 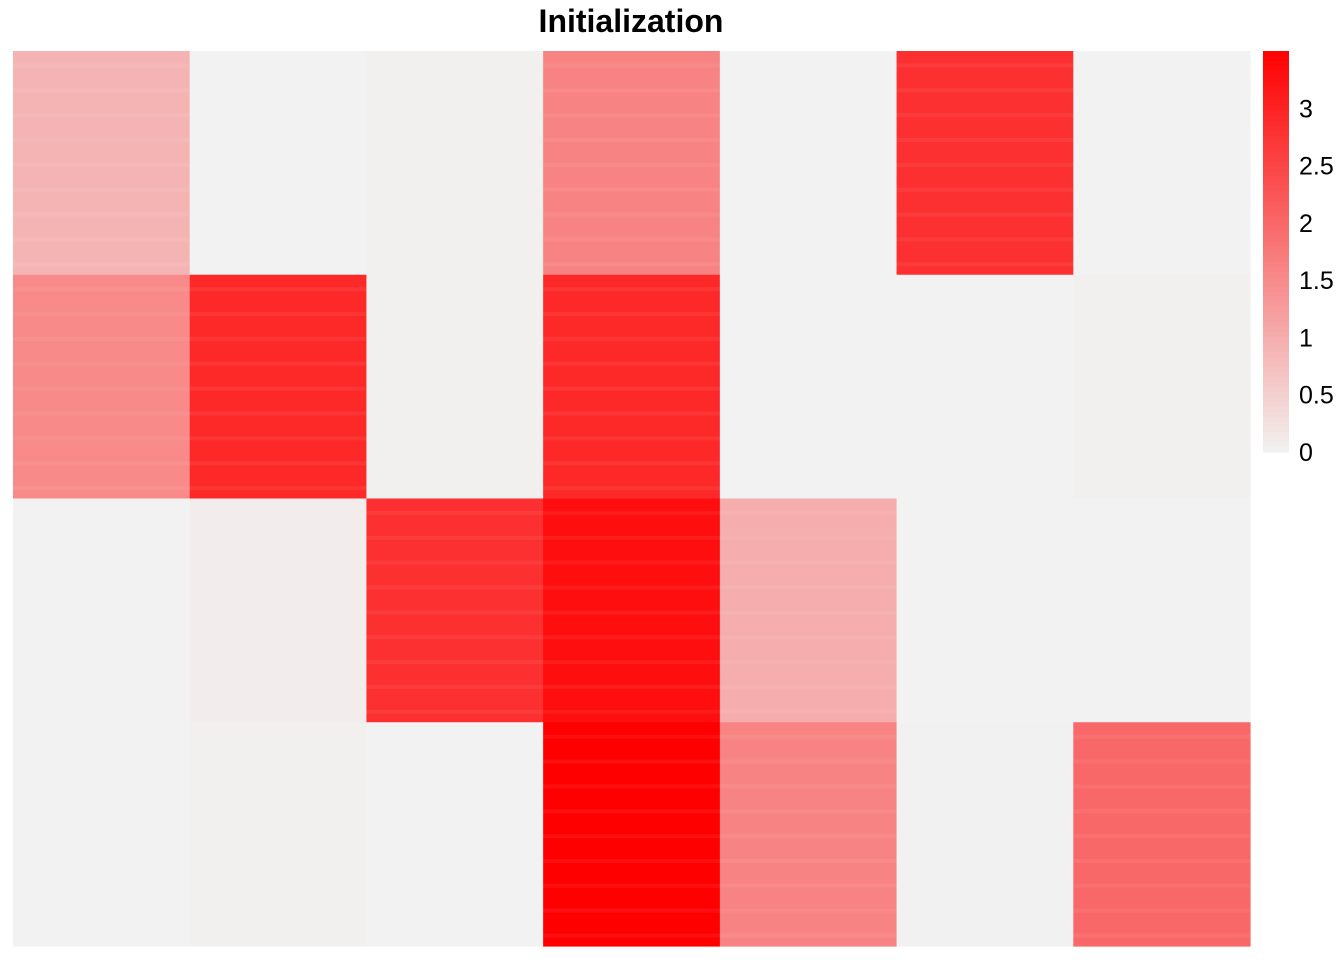 What do you see at coordinates (1298, 259) in the screenshot?
I see `color-legend: 0 0.5 1 1.5 2 2.5 3` at bounding box center [1298, 259].